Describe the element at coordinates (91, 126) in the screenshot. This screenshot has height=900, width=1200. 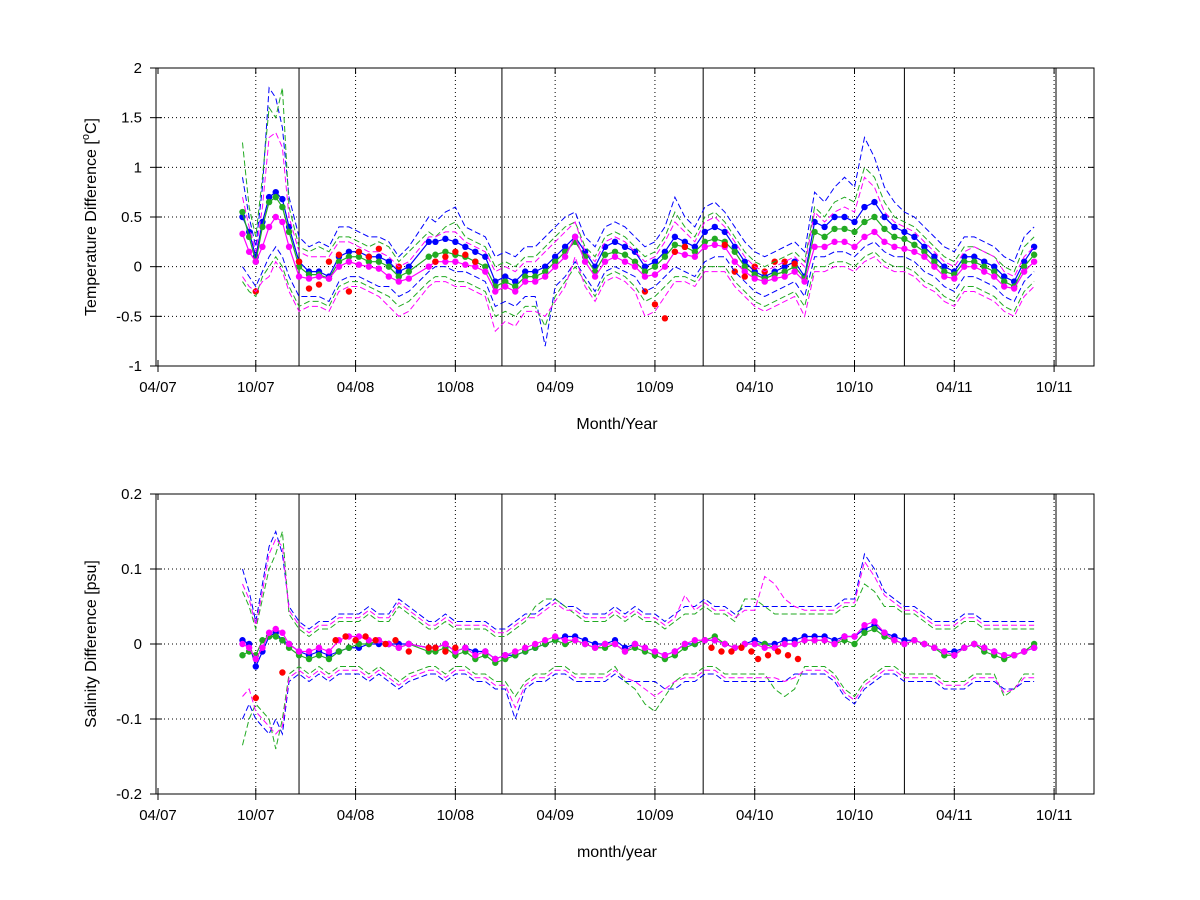
I see `y-axis-label-unit: C]` at that location.